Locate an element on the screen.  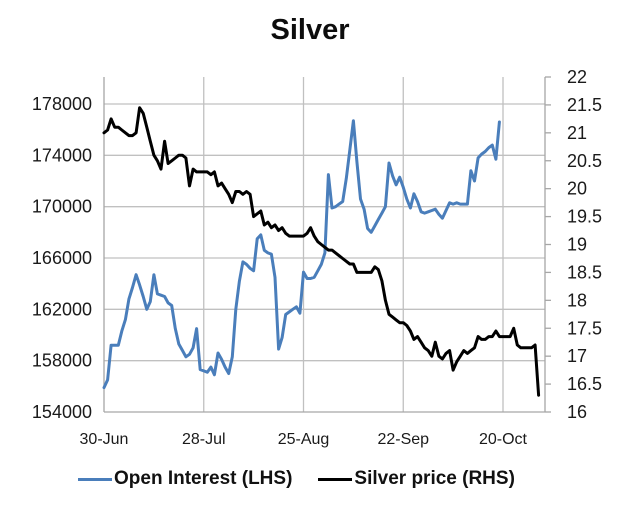
legend-item-silver-price: Silver price (RHS) is located at coordinates (416, 479).